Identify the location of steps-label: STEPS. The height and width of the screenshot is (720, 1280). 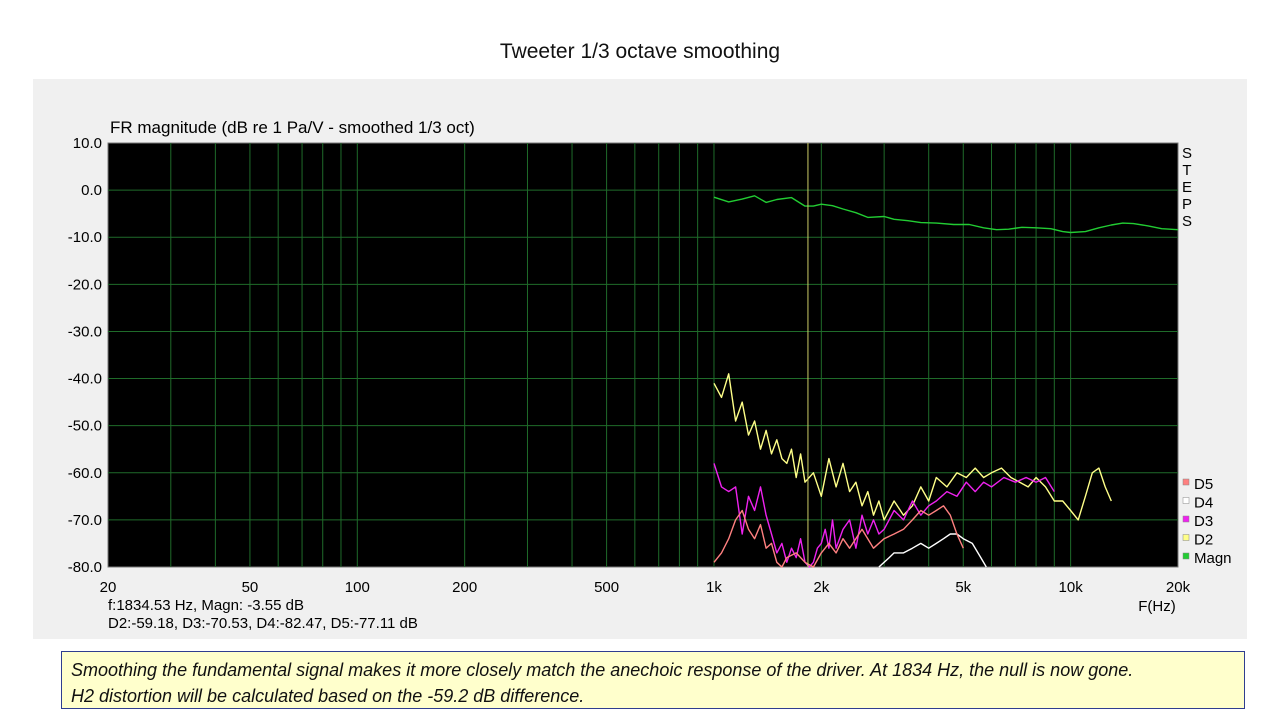
(1186, 187).